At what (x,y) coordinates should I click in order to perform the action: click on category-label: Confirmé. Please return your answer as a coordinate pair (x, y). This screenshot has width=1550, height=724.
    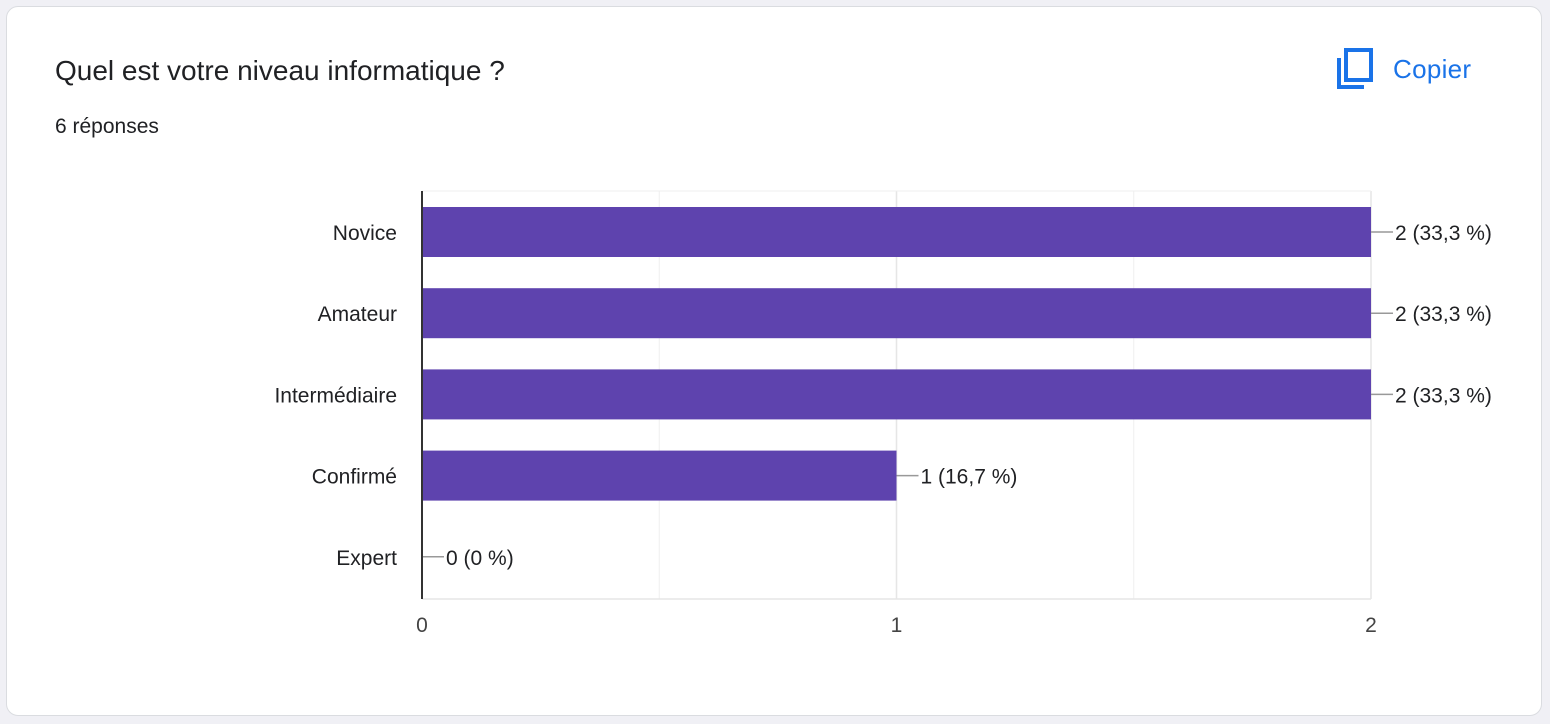
    Looking at the image, I should click on (354, 477).